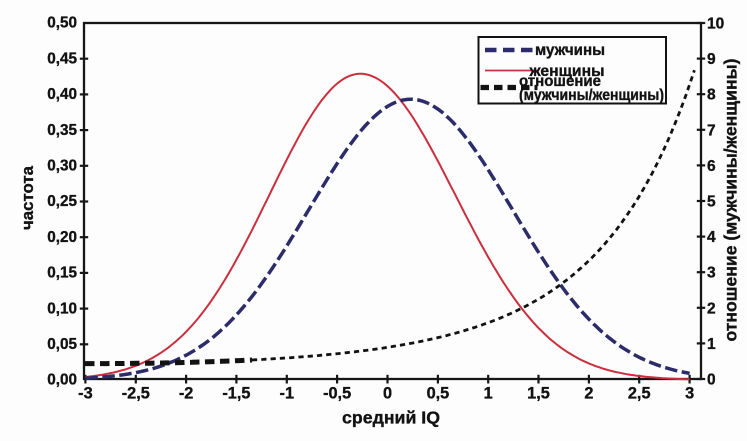 Image resolution: width=747 pixels, height=441 pixels. What do you see at coordinates (591, 95) in the screenshot?
I see `svg-text: (мужчины/женщины)` at bounding box center [591, 95].